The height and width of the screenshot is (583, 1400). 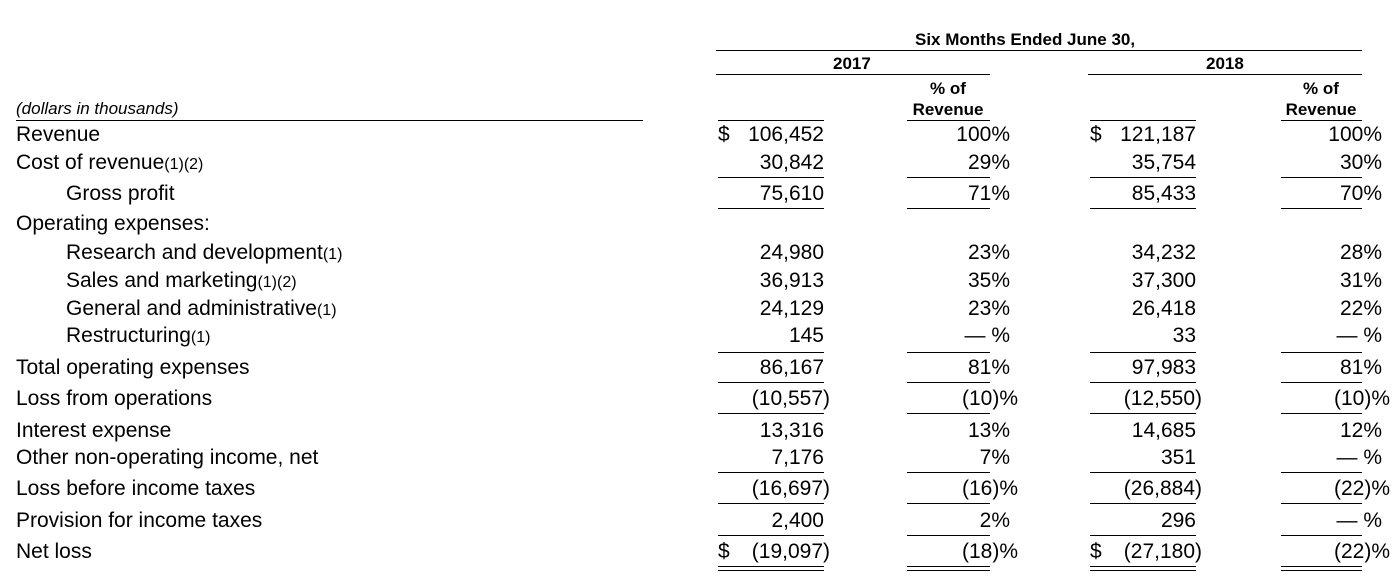 What do you see at coordinates (1163, 308) in the screenshot?
I see `value-2018: 26,418` at bounding box center [1163, 308].